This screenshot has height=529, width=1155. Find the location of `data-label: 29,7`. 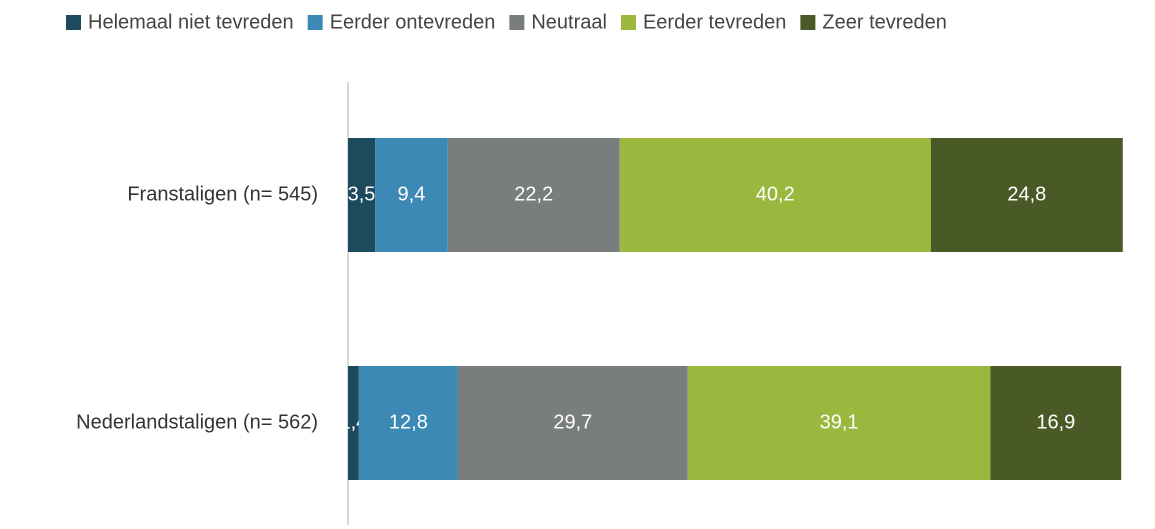

data-label: 29,7 is located at coordinates (572, 422).